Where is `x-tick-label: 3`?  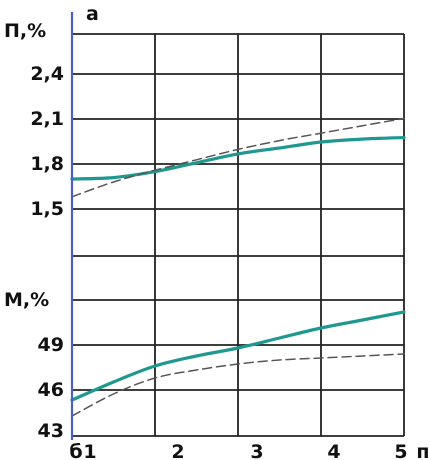
x-tick-label: 3 is located at coordinates (256, 450).